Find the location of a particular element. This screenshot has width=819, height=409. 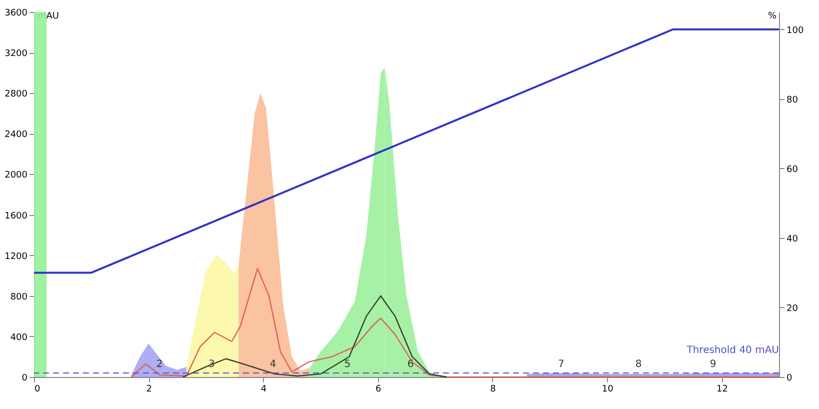

y-tick-label: 2400 is located at coordinates (16, 135).